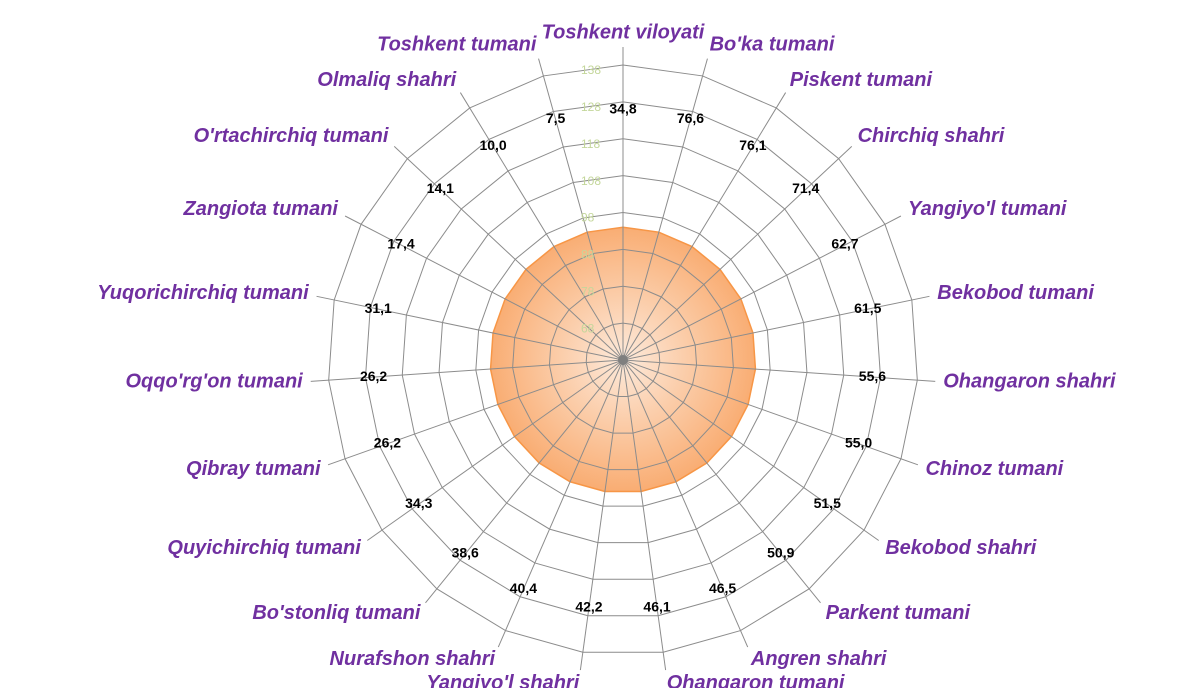 The width and height of the screenshot is (1194, 688). I want to click on data-label: 76,6, so click(690, 118).